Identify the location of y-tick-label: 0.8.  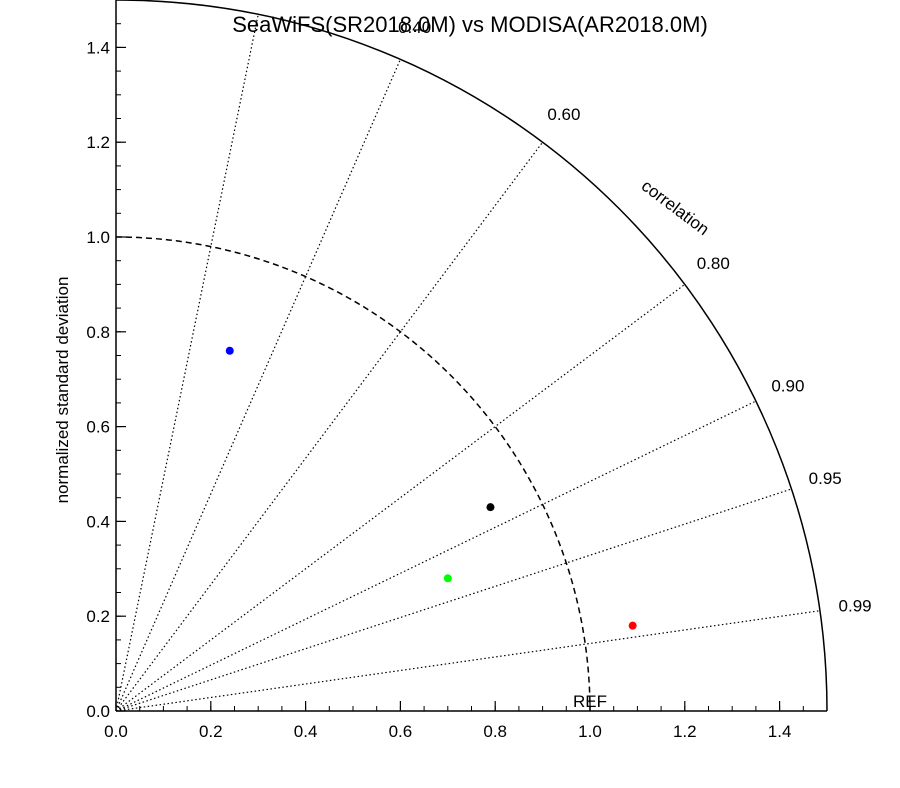
(98, 332).